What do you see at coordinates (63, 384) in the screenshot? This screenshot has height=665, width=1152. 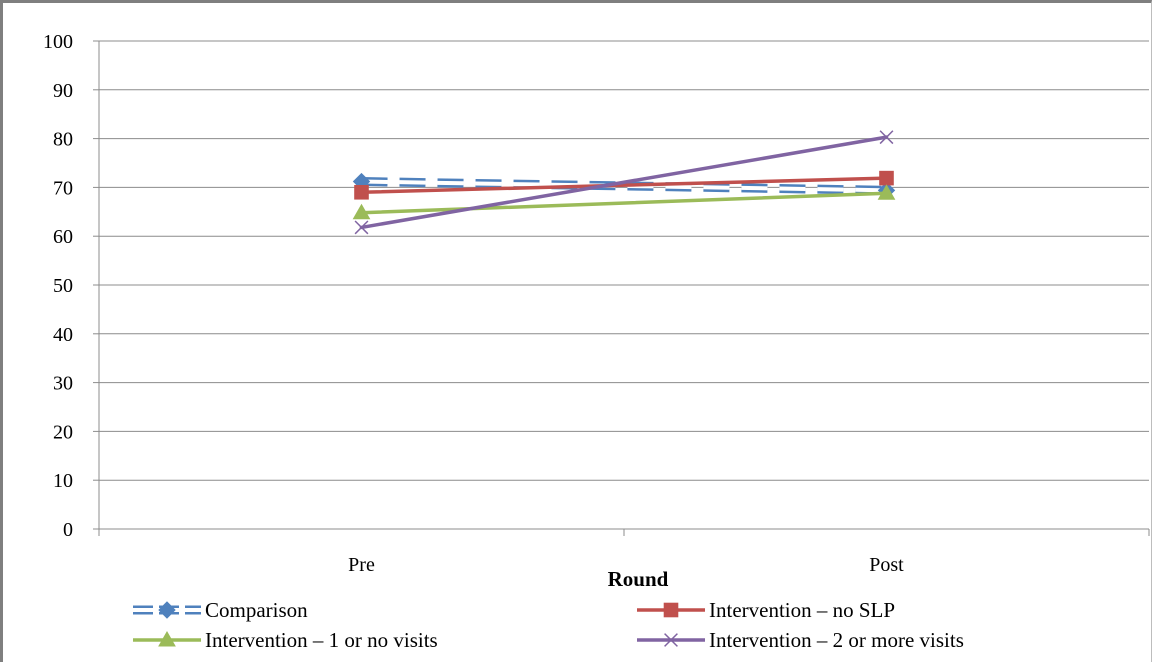 I see `y-tick-label: 30` at bounding box center [63, 384].